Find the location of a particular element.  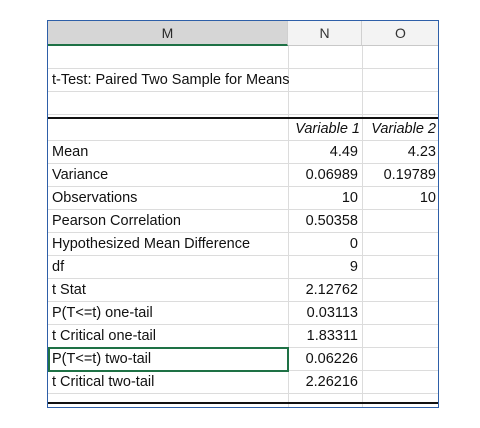

t-critical-one-tail-value: 1.83311 is located at coordinates (332, 336).